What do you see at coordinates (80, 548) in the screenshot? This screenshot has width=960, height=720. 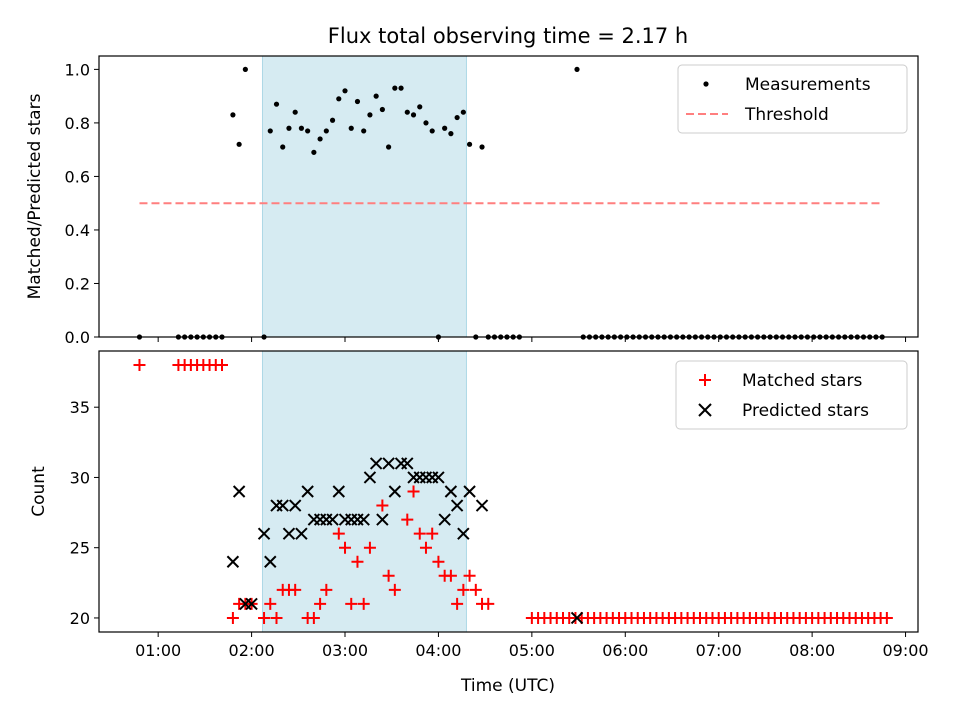 I see `bottom-y-tick-label: 25` at bounding box center [80, 548].